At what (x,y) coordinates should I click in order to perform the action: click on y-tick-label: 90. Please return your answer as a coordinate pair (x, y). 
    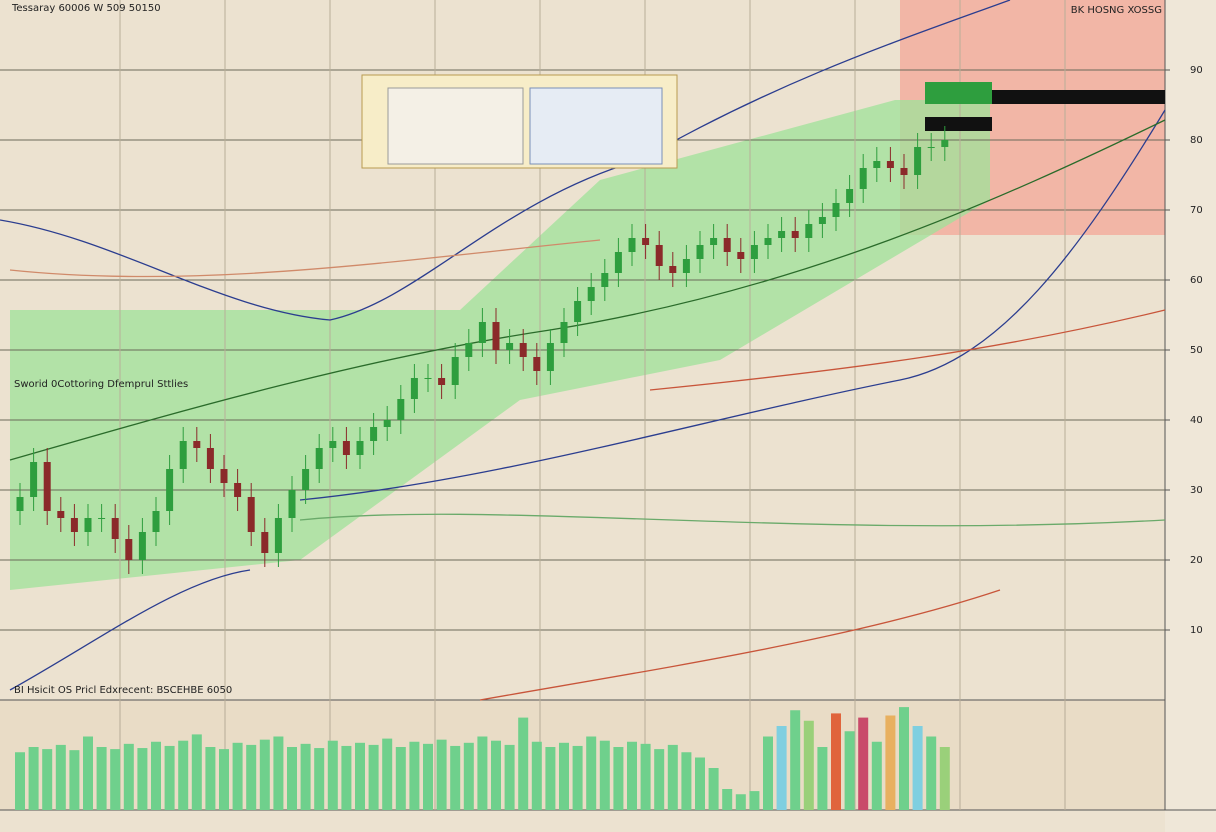
    Looking at the image, I should click on (1196, 70).